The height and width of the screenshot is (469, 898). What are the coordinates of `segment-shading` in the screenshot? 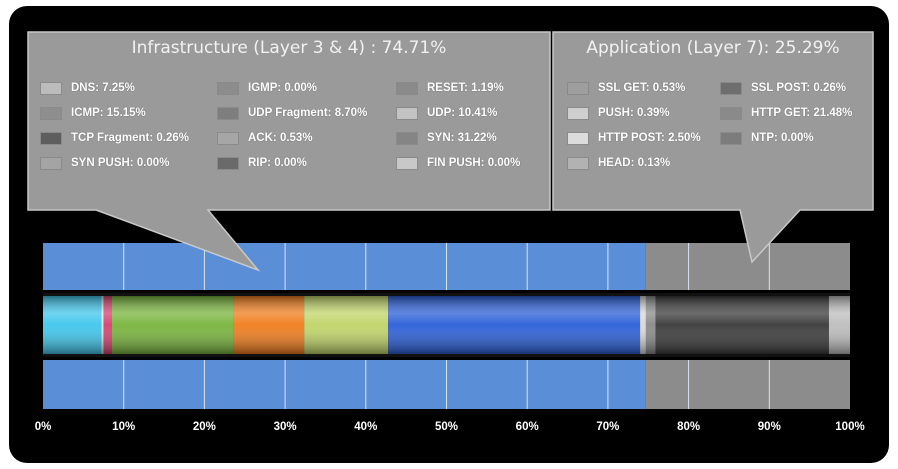 It's located at (446, 325).